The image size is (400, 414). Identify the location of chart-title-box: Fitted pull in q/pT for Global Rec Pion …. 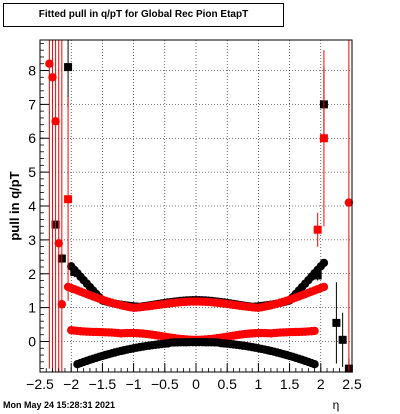
(143, 15).